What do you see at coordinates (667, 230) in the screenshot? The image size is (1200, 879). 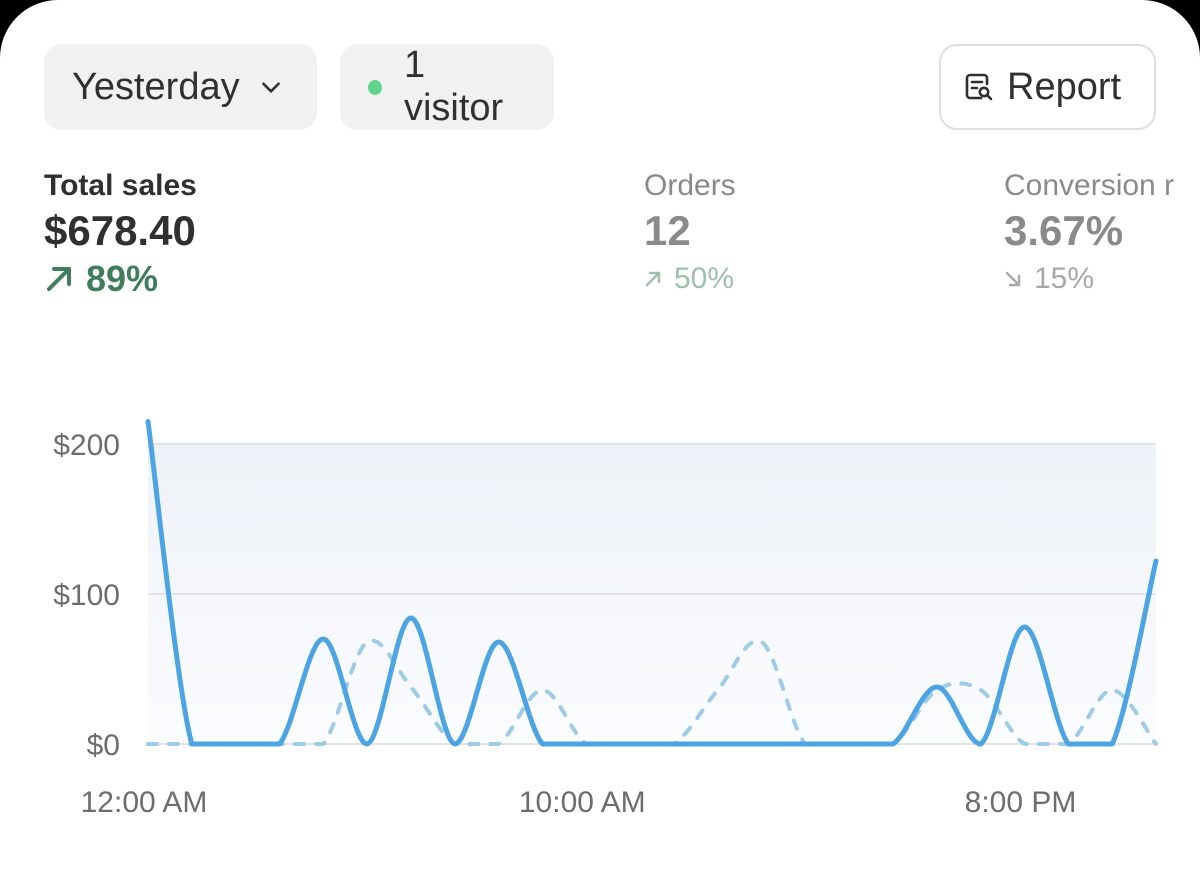 I see `metric-value: 12` at bounding box center [667, 230].